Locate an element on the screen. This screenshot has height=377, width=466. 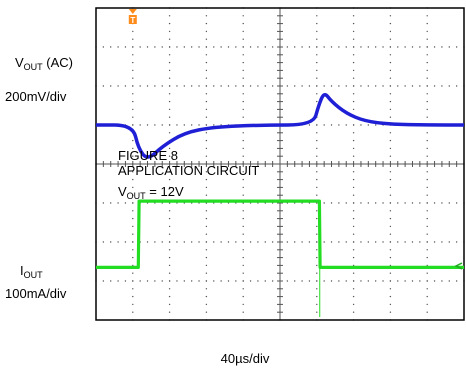
vout-channel-label: VOUT (AC) is located at coordinates (44, 63).